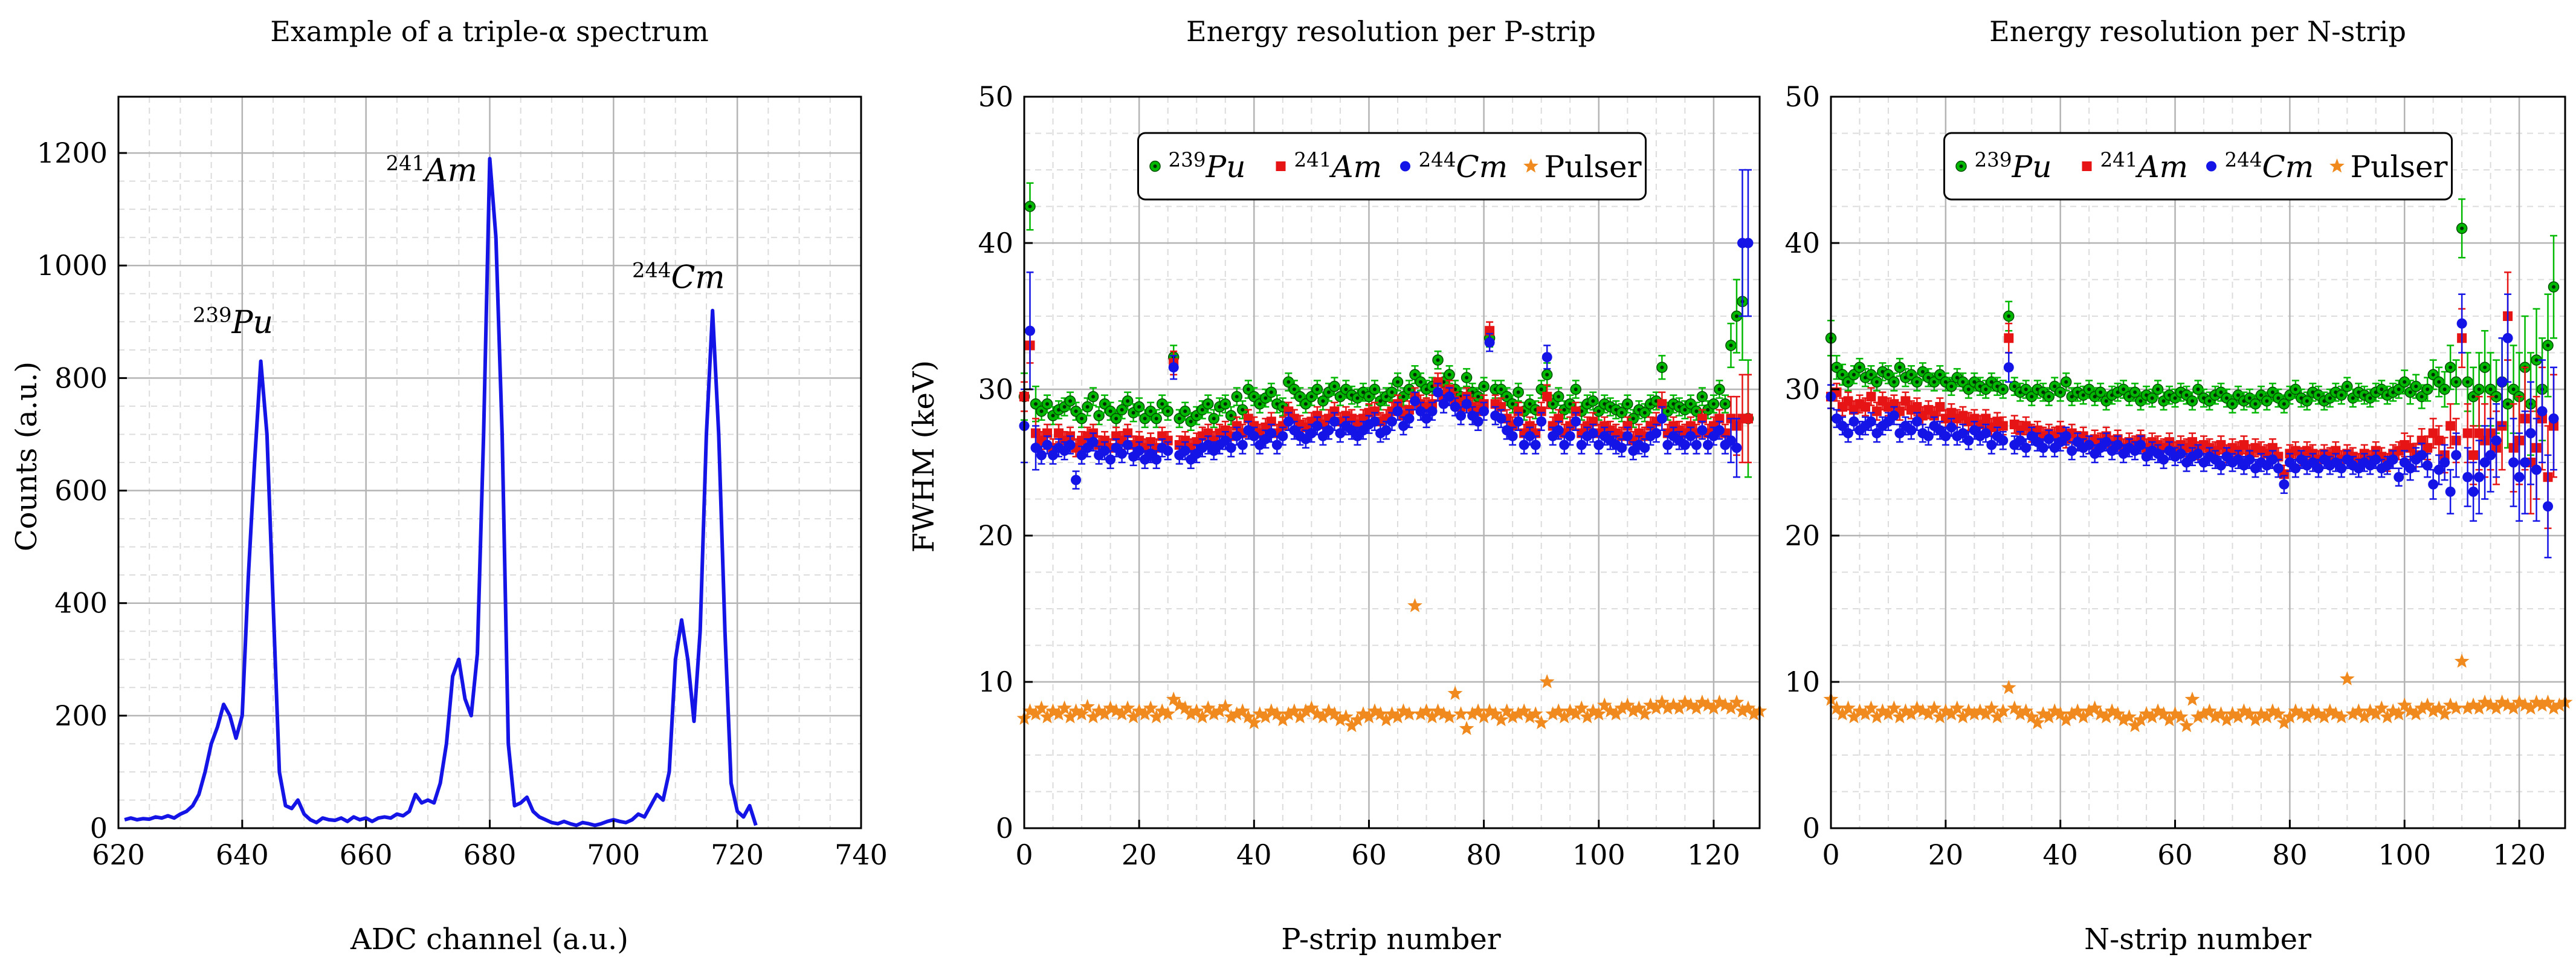 The width and height of the screenshot is (2576, 963). Describe the element at coordinates (1226, 166) in the screenshot. I see `legend-label-pu-main: Pu` at that location.